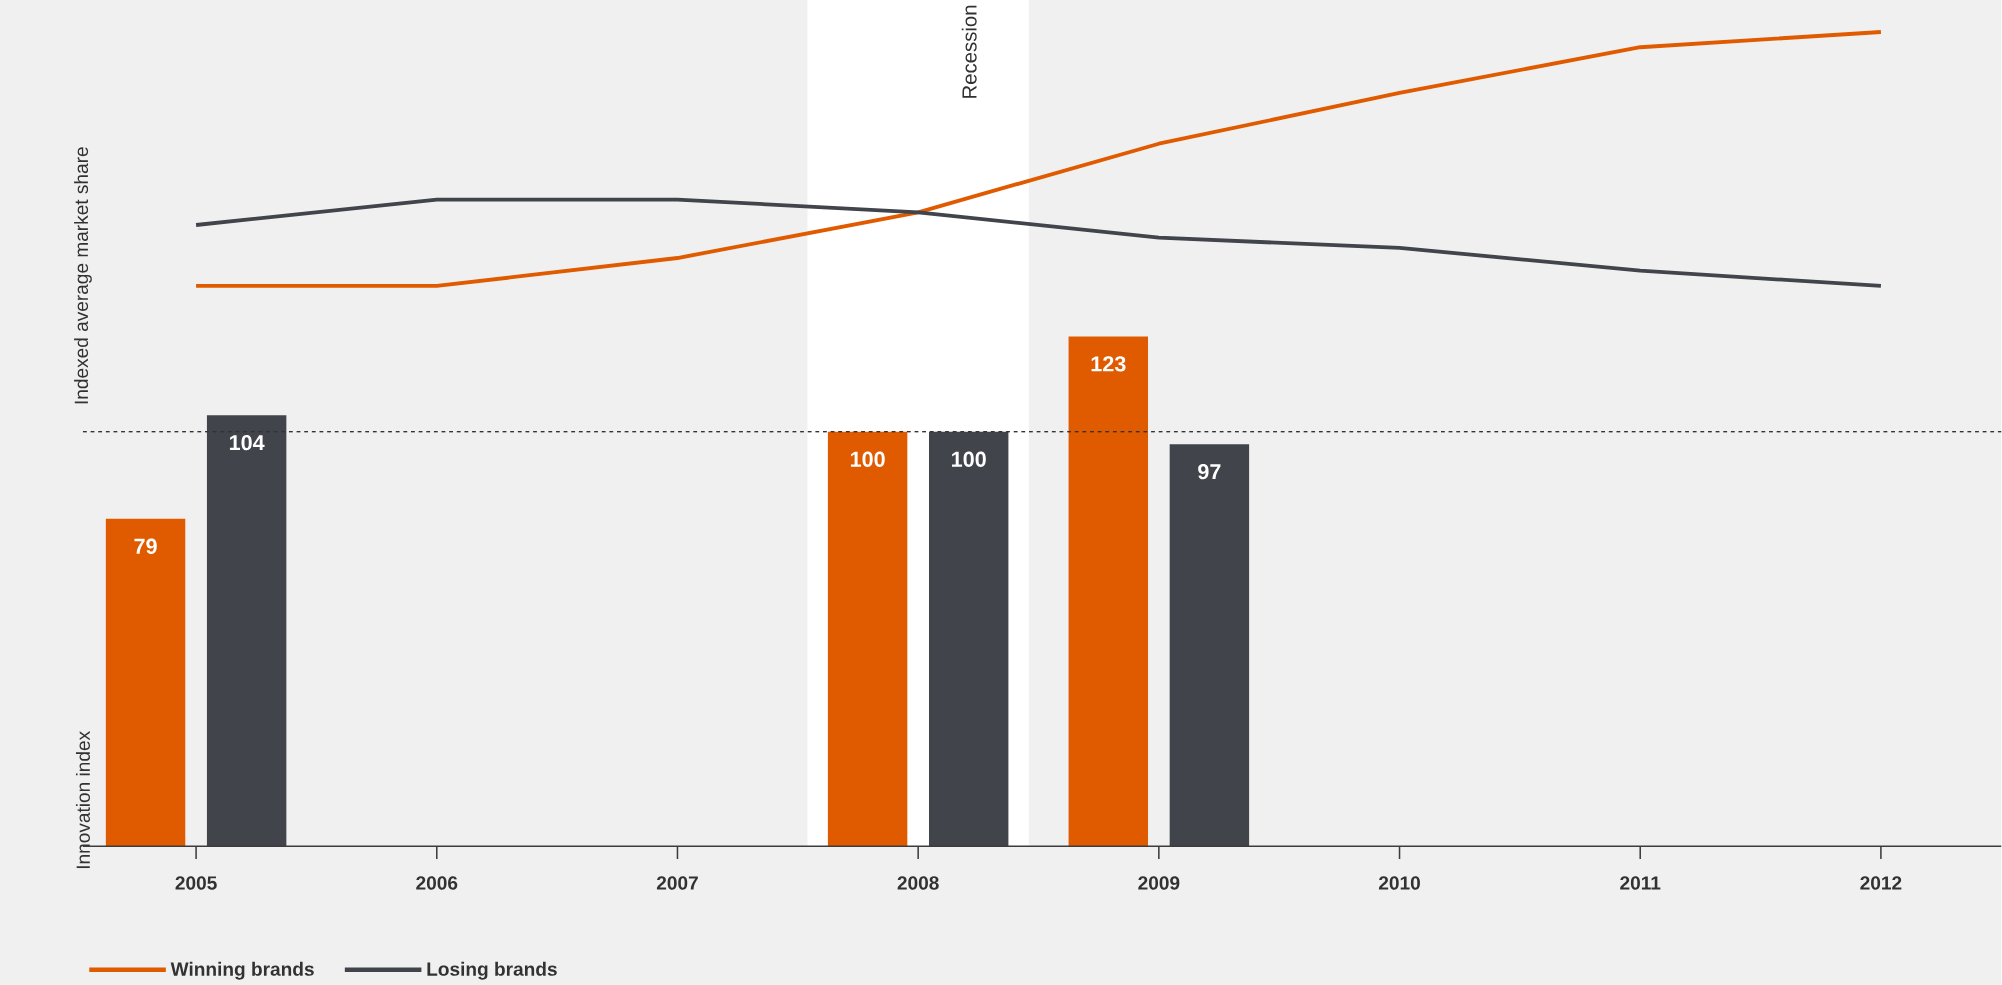 The width and height of the screenshot is (2002, 985). Describe the element at coordinates (1108, 364) in the screenshot. I see `data-label: 123` at that location.